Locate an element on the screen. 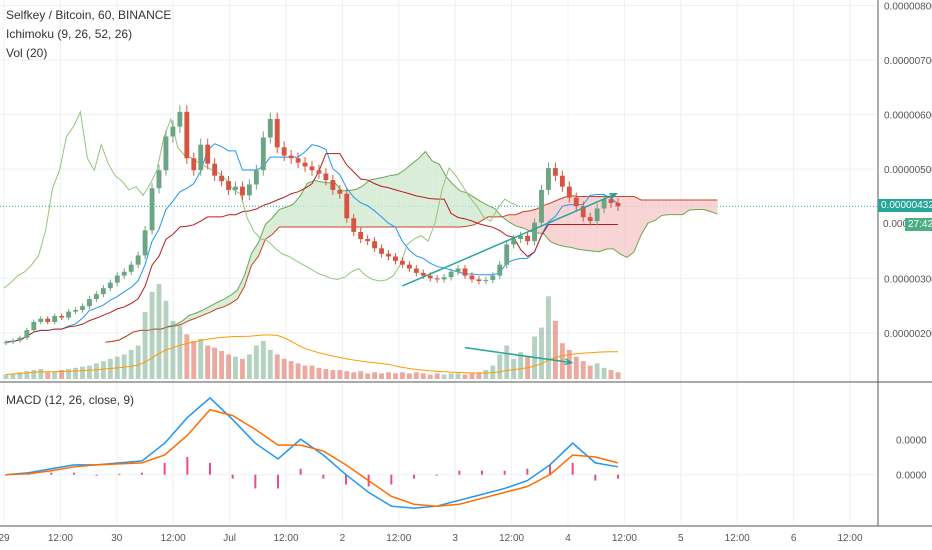 Image resolution: width=932 pixels, height=550 pixels. trendlines is located at coordinates (510, 279).